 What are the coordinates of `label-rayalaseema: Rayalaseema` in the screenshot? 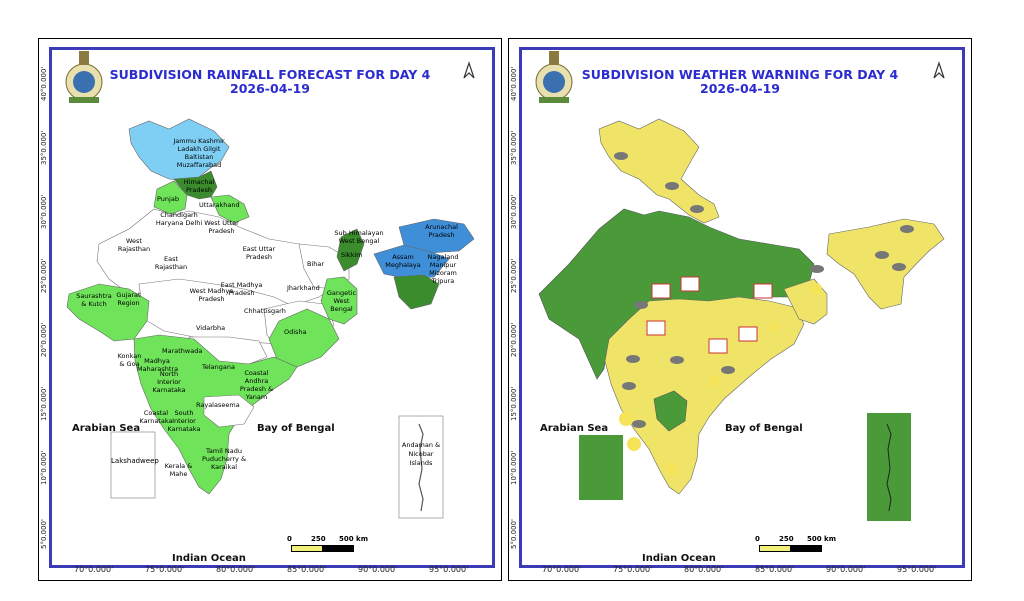 It's located at (218, 405).